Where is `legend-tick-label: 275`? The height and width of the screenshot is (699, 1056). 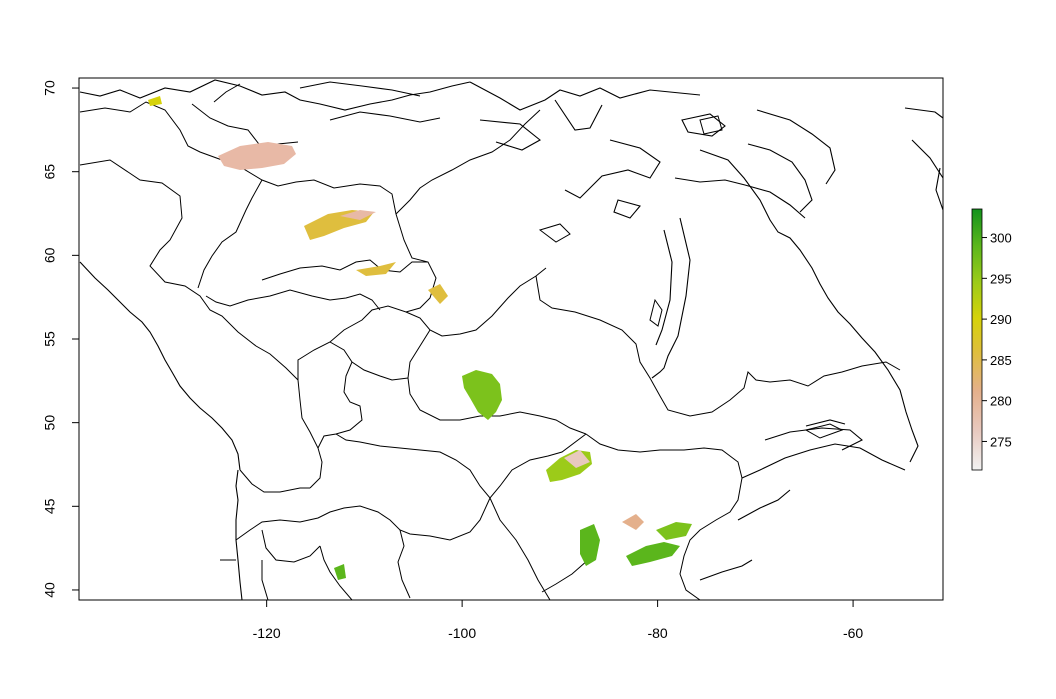
legend-tick-label: 275 is located at coordinates (1001, 441).